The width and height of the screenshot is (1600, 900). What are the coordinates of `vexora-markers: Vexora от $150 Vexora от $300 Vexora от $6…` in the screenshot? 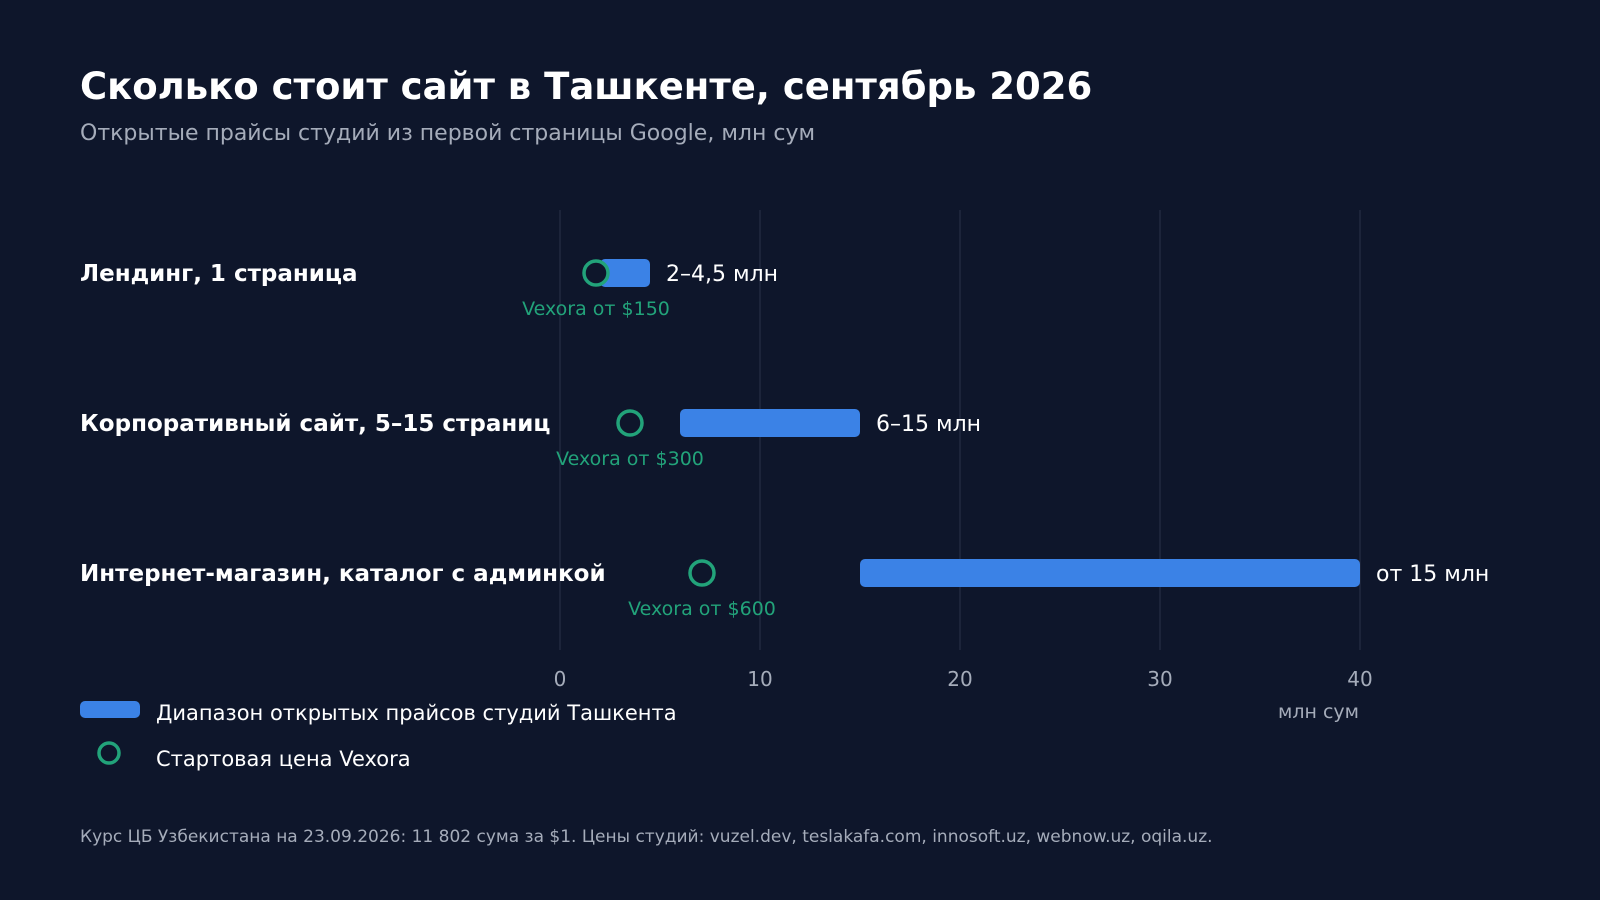 It's located at (649, 439).